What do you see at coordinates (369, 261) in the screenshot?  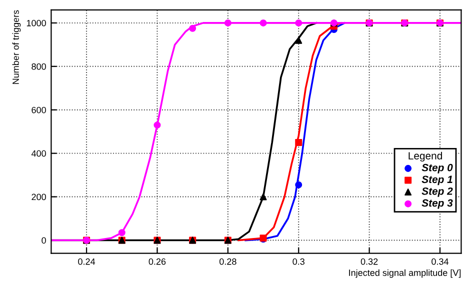 I see `x-tick-label: 0.32` at bounding box center [369, 261].